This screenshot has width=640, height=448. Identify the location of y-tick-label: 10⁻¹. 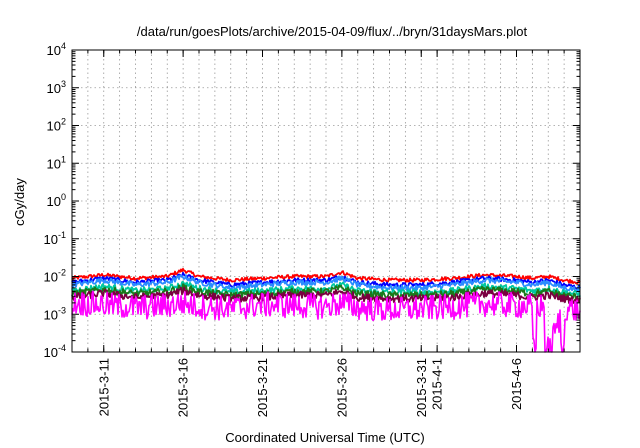
(55, 238).